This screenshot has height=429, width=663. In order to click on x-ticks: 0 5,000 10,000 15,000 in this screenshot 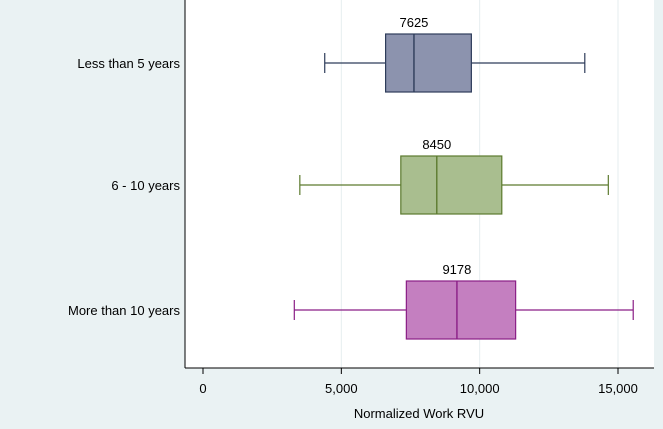, I will do `click(418, 382)`.